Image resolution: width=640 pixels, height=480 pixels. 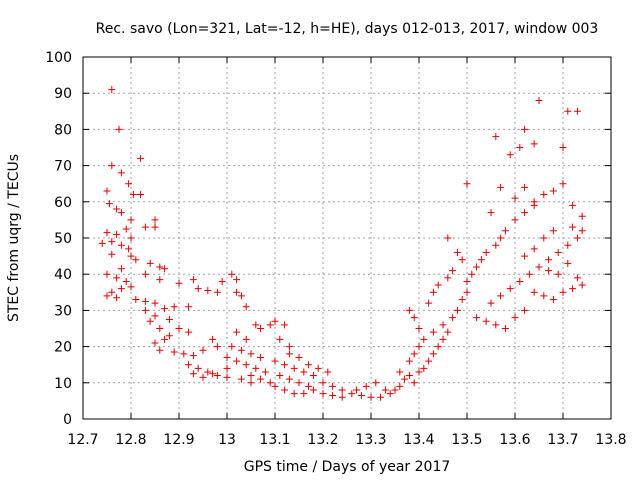 What do you see at coordinates (63, 203) in the screenshot?
I see `y-tick-label: 60` at bounding box center [63, 203].